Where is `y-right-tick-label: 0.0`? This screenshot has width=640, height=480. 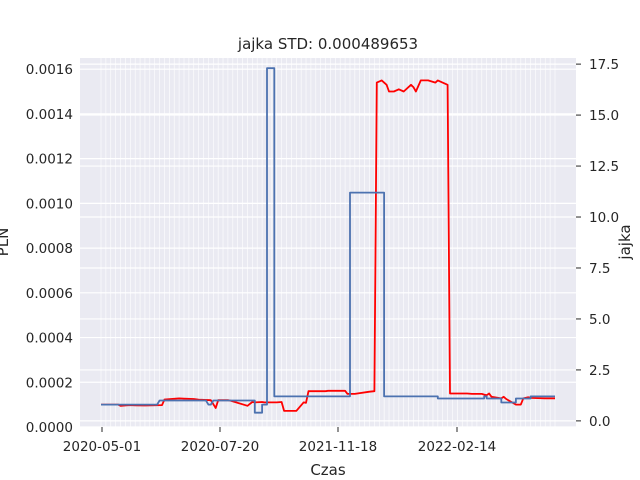
y-right-tick-label: 0.0 is located at coordinates (599, 422).